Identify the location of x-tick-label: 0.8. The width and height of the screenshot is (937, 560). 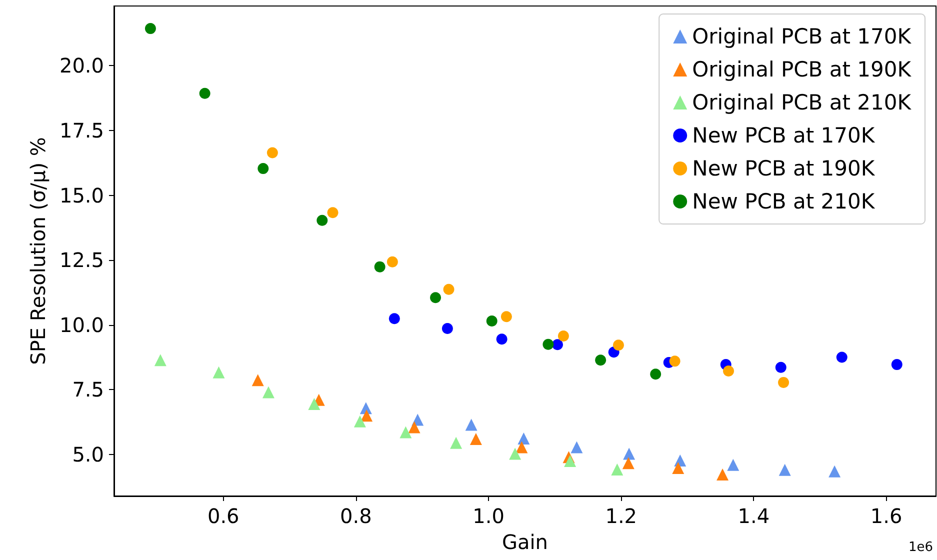
(356, 516).